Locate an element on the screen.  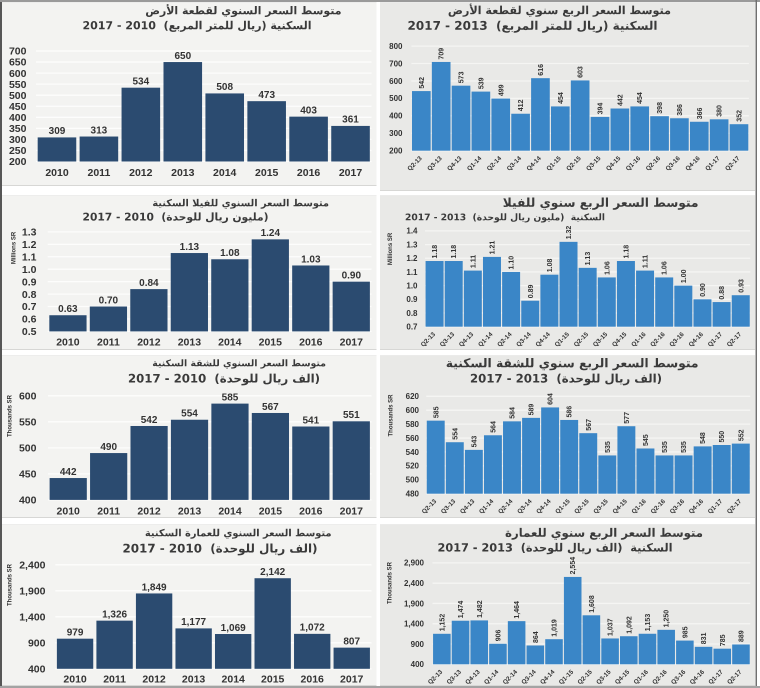
svg-text: 1,072 is located at coordinates (312, 628).